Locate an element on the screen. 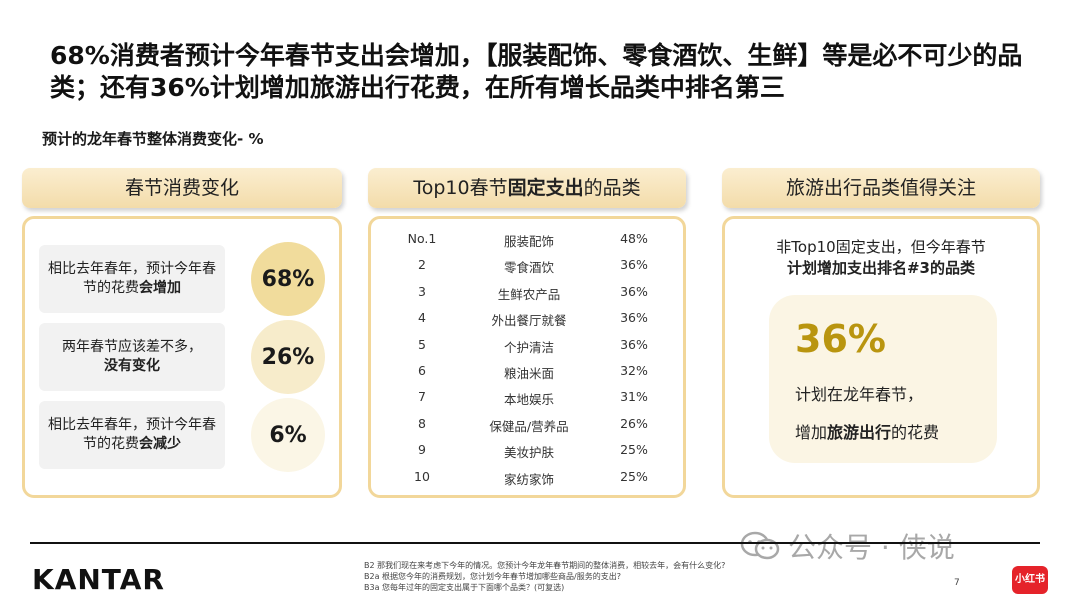 The height and width of the screenshot is (608, 1080). pct-cell: 48% is located at coordinates (634, 238).